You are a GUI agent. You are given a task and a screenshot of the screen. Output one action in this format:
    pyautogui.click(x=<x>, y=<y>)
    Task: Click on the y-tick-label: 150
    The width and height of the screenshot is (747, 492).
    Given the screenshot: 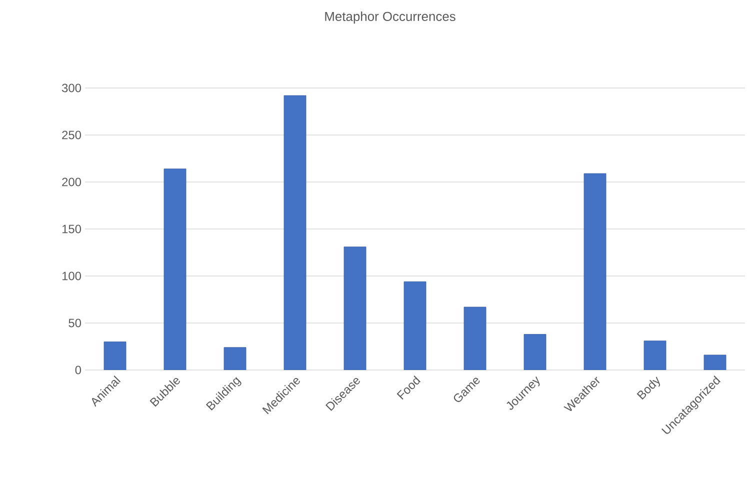 What is the action you would take?
    pyautogui.click(x=72, y=229)
    